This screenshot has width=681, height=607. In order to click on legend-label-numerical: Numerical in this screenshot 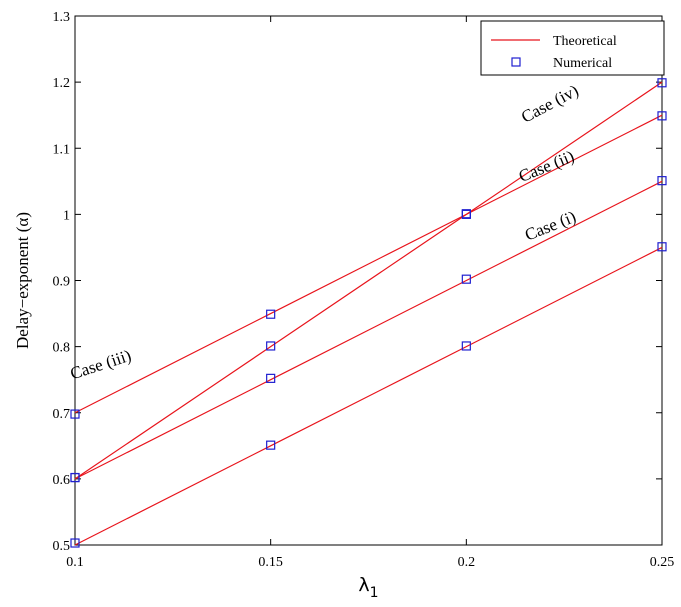, I will do `click(582, 63)`.